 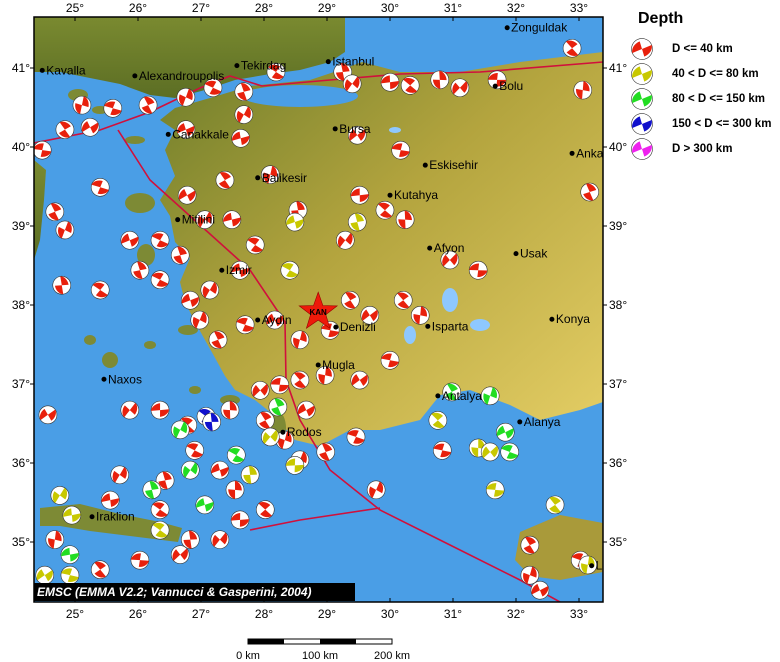 I want to click on city-label: Konya, so click(x=573, y=319).